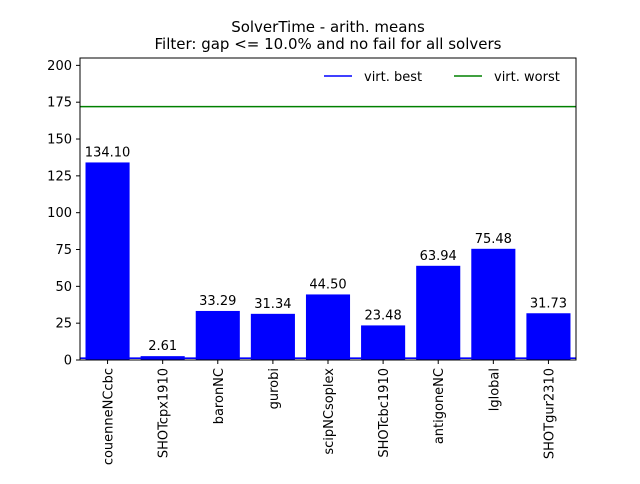 The height and width of the screenshot is (484, 640). I want to click on x-tick-label: antigoneNC, so click(439, 406).